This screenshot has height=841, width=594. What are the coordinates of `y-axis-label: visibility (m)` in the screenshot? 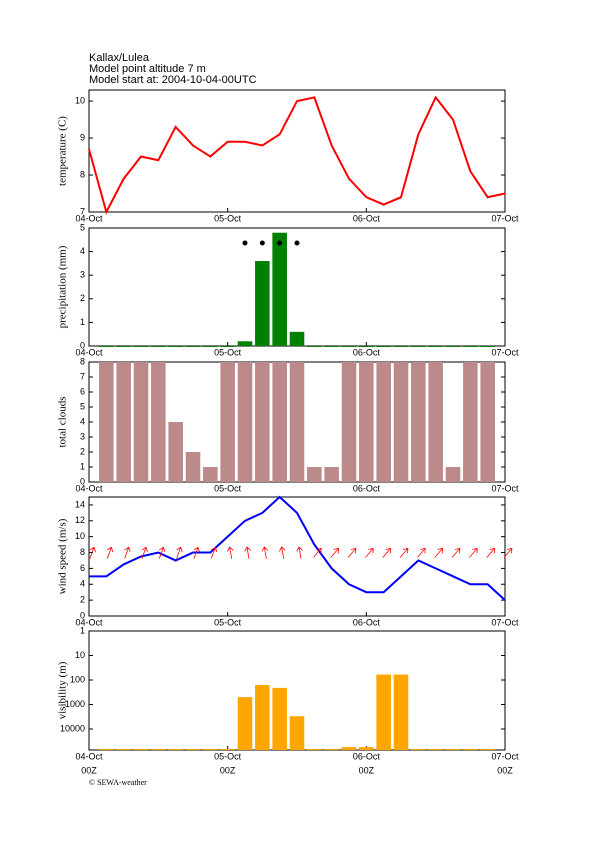 It's located at (63, 690).